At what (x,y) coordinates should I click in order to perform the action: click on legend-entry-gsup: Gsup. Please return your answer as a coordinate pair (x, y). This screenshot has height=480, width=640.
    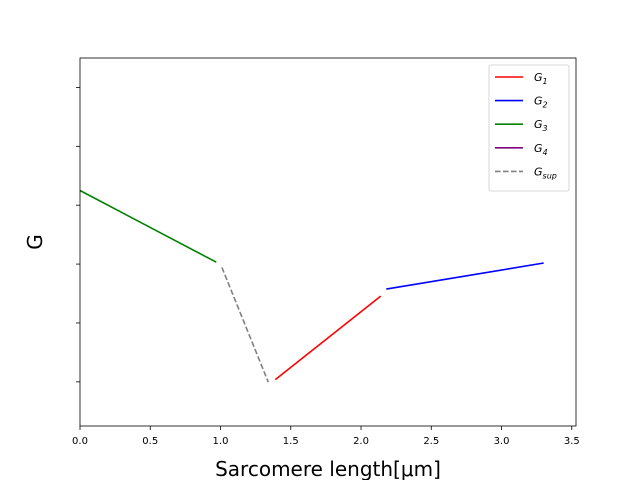
    Looking at the image, I should click on (545, 172).